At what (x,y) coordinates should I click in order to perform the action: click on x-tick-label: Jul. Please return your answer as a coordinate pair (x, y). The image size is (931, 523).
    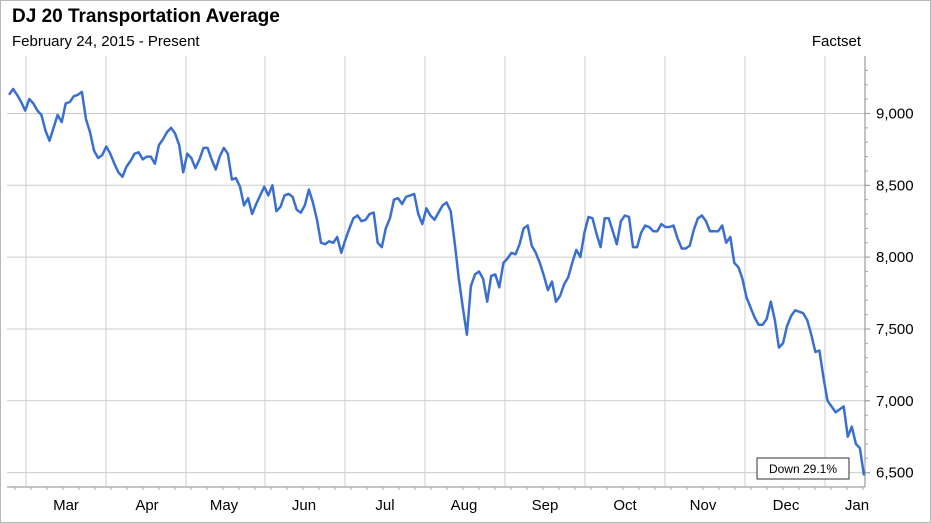
    Looking at the image, I should click on (384, 505).